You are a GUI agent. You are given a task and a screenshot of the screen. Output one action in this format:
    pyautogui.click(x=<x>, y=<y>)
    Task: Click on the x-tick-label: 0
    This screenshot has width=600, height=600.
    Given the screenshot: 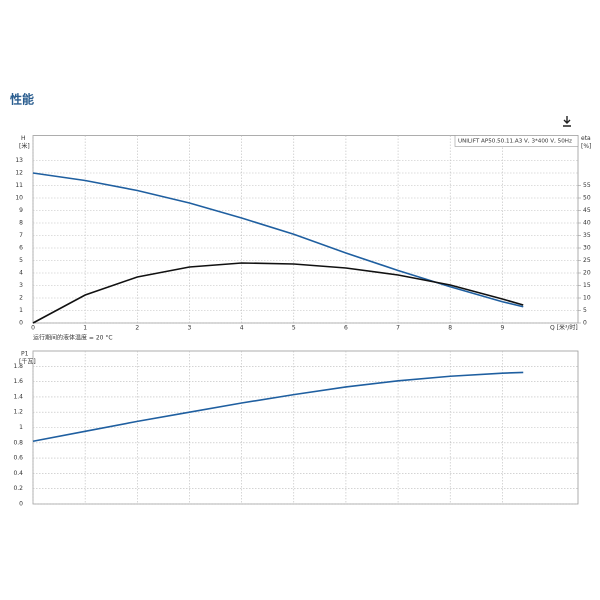 What is the action you would take?
    pyautogui.click(x=33, y=328)
    